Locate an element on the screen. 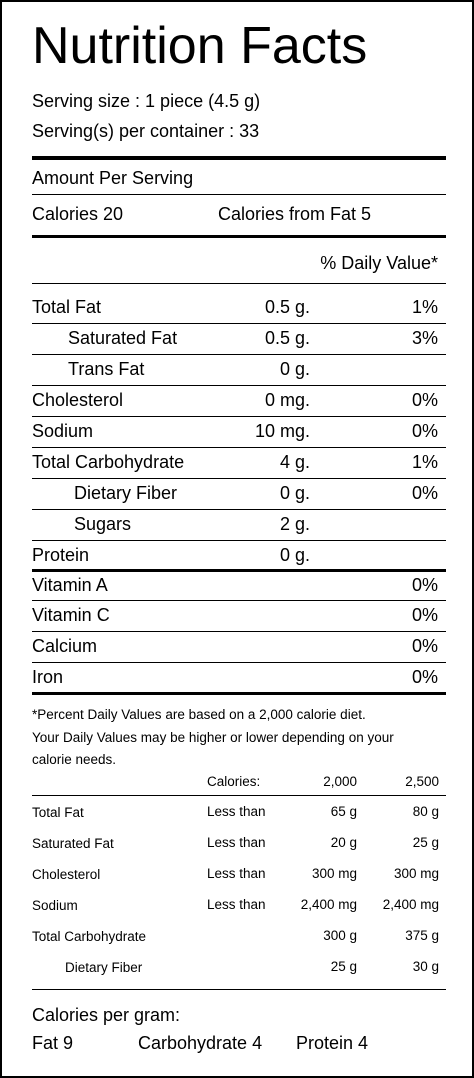 The height and width of the screenshot is (1078, 474). nutrient-daily-value: 3% is located at coordinates (424, 338).